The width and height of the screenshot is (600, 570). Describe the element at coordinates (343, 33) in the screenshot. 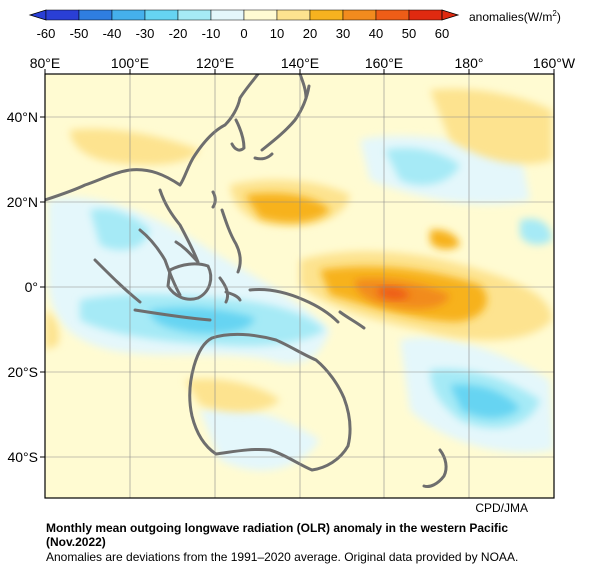

I see `colorbar-tick-label: 30` at that location.